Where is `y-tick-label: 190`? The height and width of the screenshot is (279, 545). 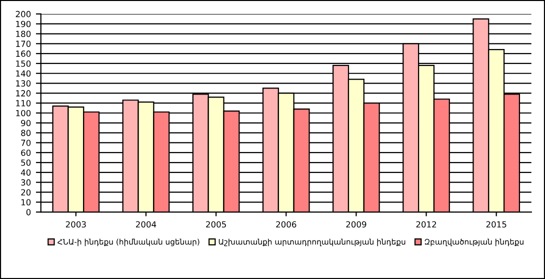 y-tick-label: 190 is located at coordinates (23, 24).